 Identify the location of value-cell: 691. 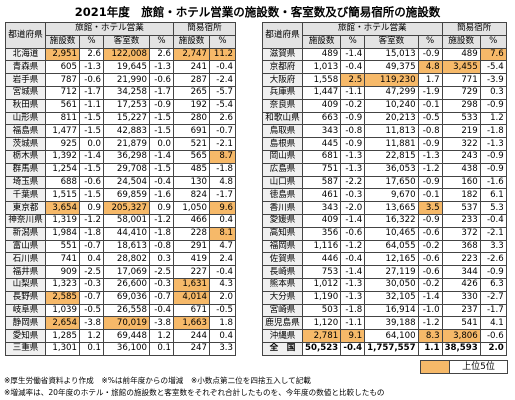
(191, 131).